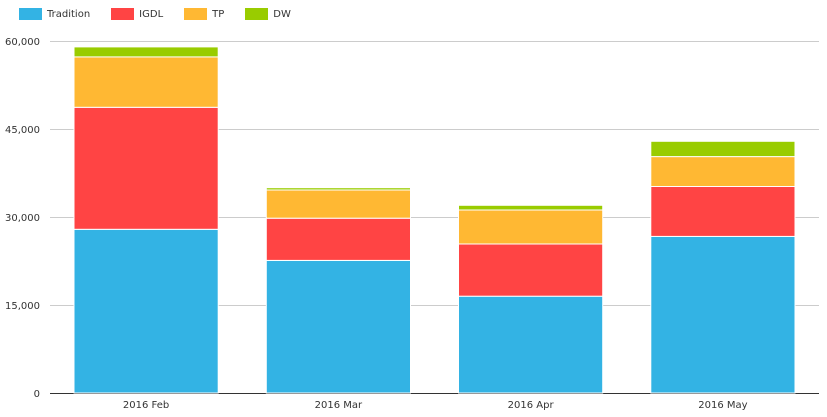  What do you see at coordinates (30, 14) in the screenshot?
I see `legend-swatch-tradition` at bounding box center [30, 14].